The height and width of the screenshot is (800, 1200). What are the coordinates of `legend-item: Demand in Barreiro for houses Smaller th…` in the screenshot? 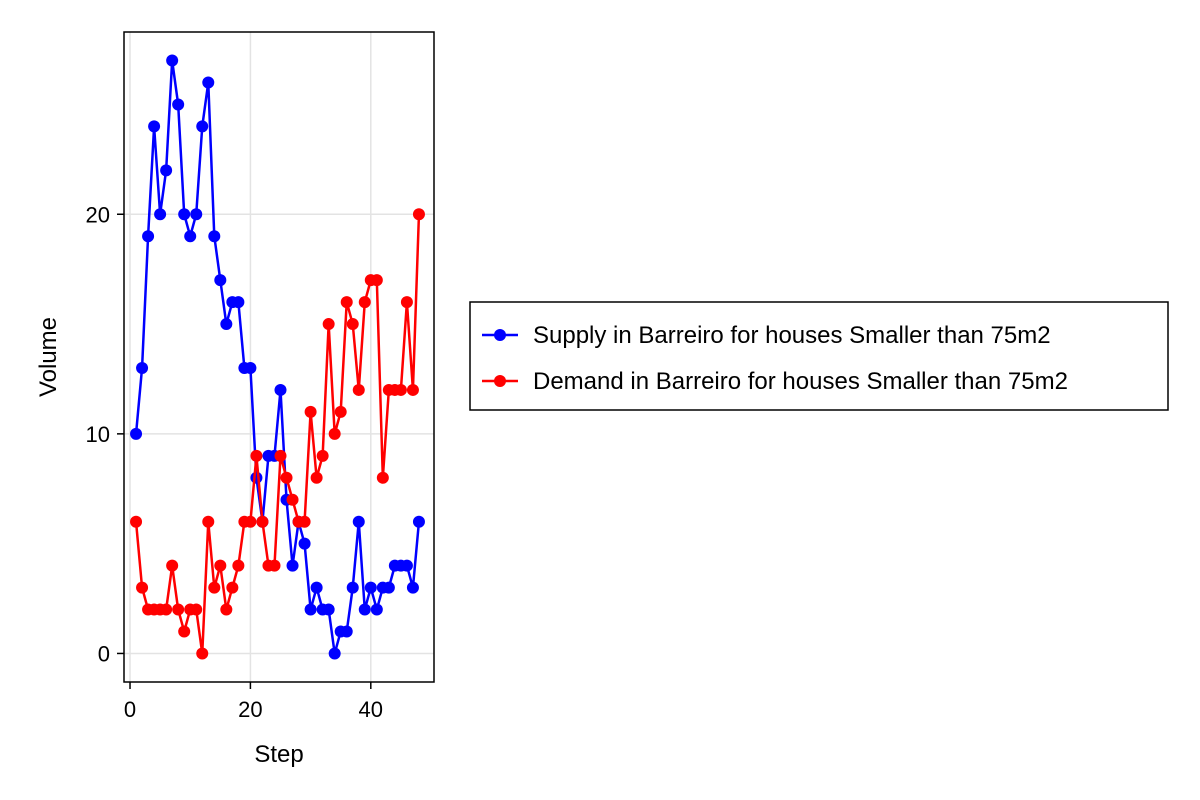 It's located at (775, 381).